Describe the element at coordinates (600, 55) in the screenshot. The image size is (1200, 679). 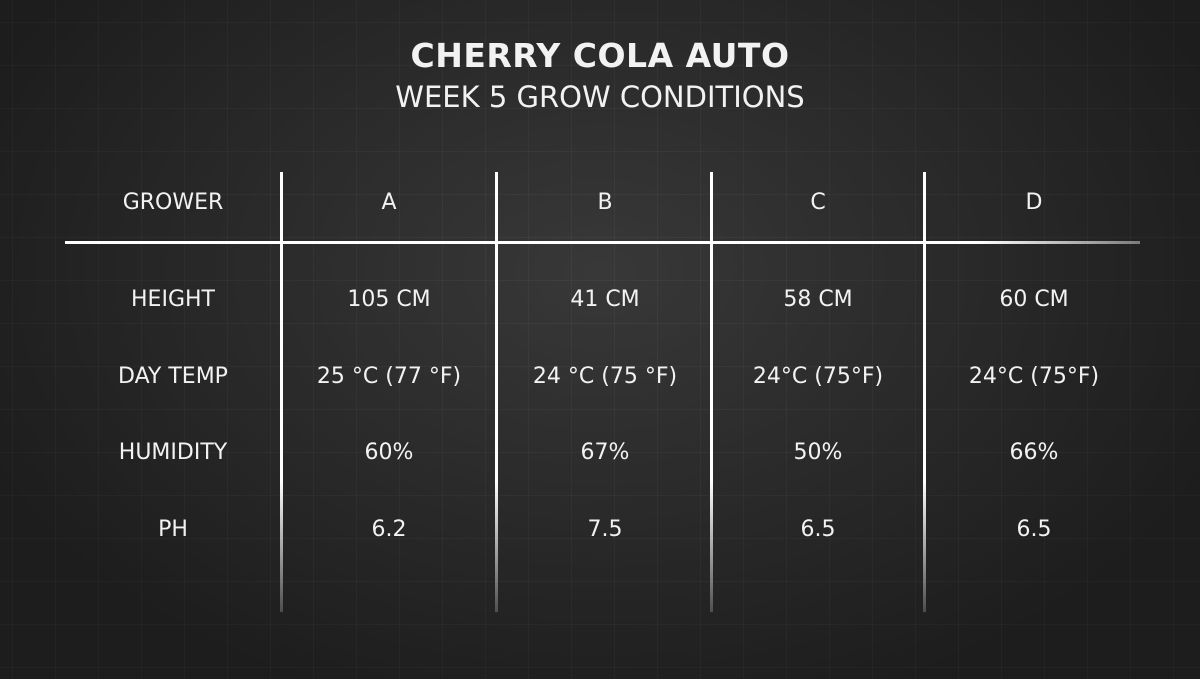
I see `title: CHERRY COLA AUTO` at that location.